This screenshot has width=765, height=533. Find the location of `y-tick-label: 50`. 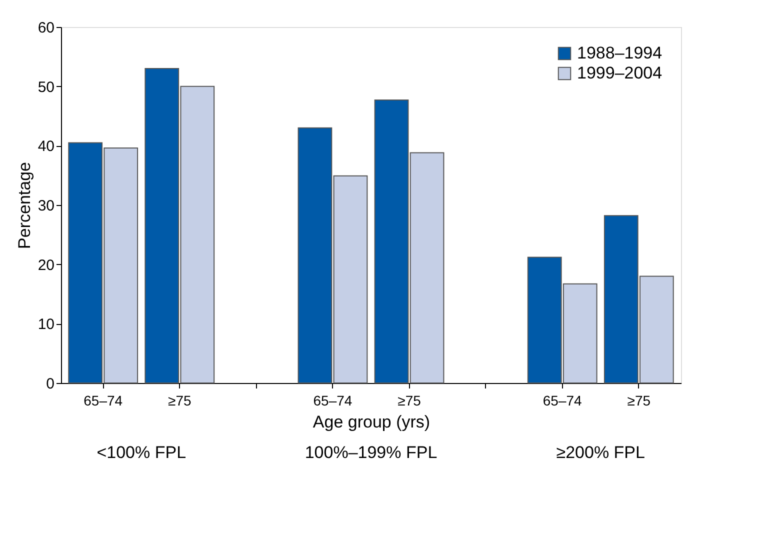

y-tick-label: 50 is located at coordinates (46, 87).